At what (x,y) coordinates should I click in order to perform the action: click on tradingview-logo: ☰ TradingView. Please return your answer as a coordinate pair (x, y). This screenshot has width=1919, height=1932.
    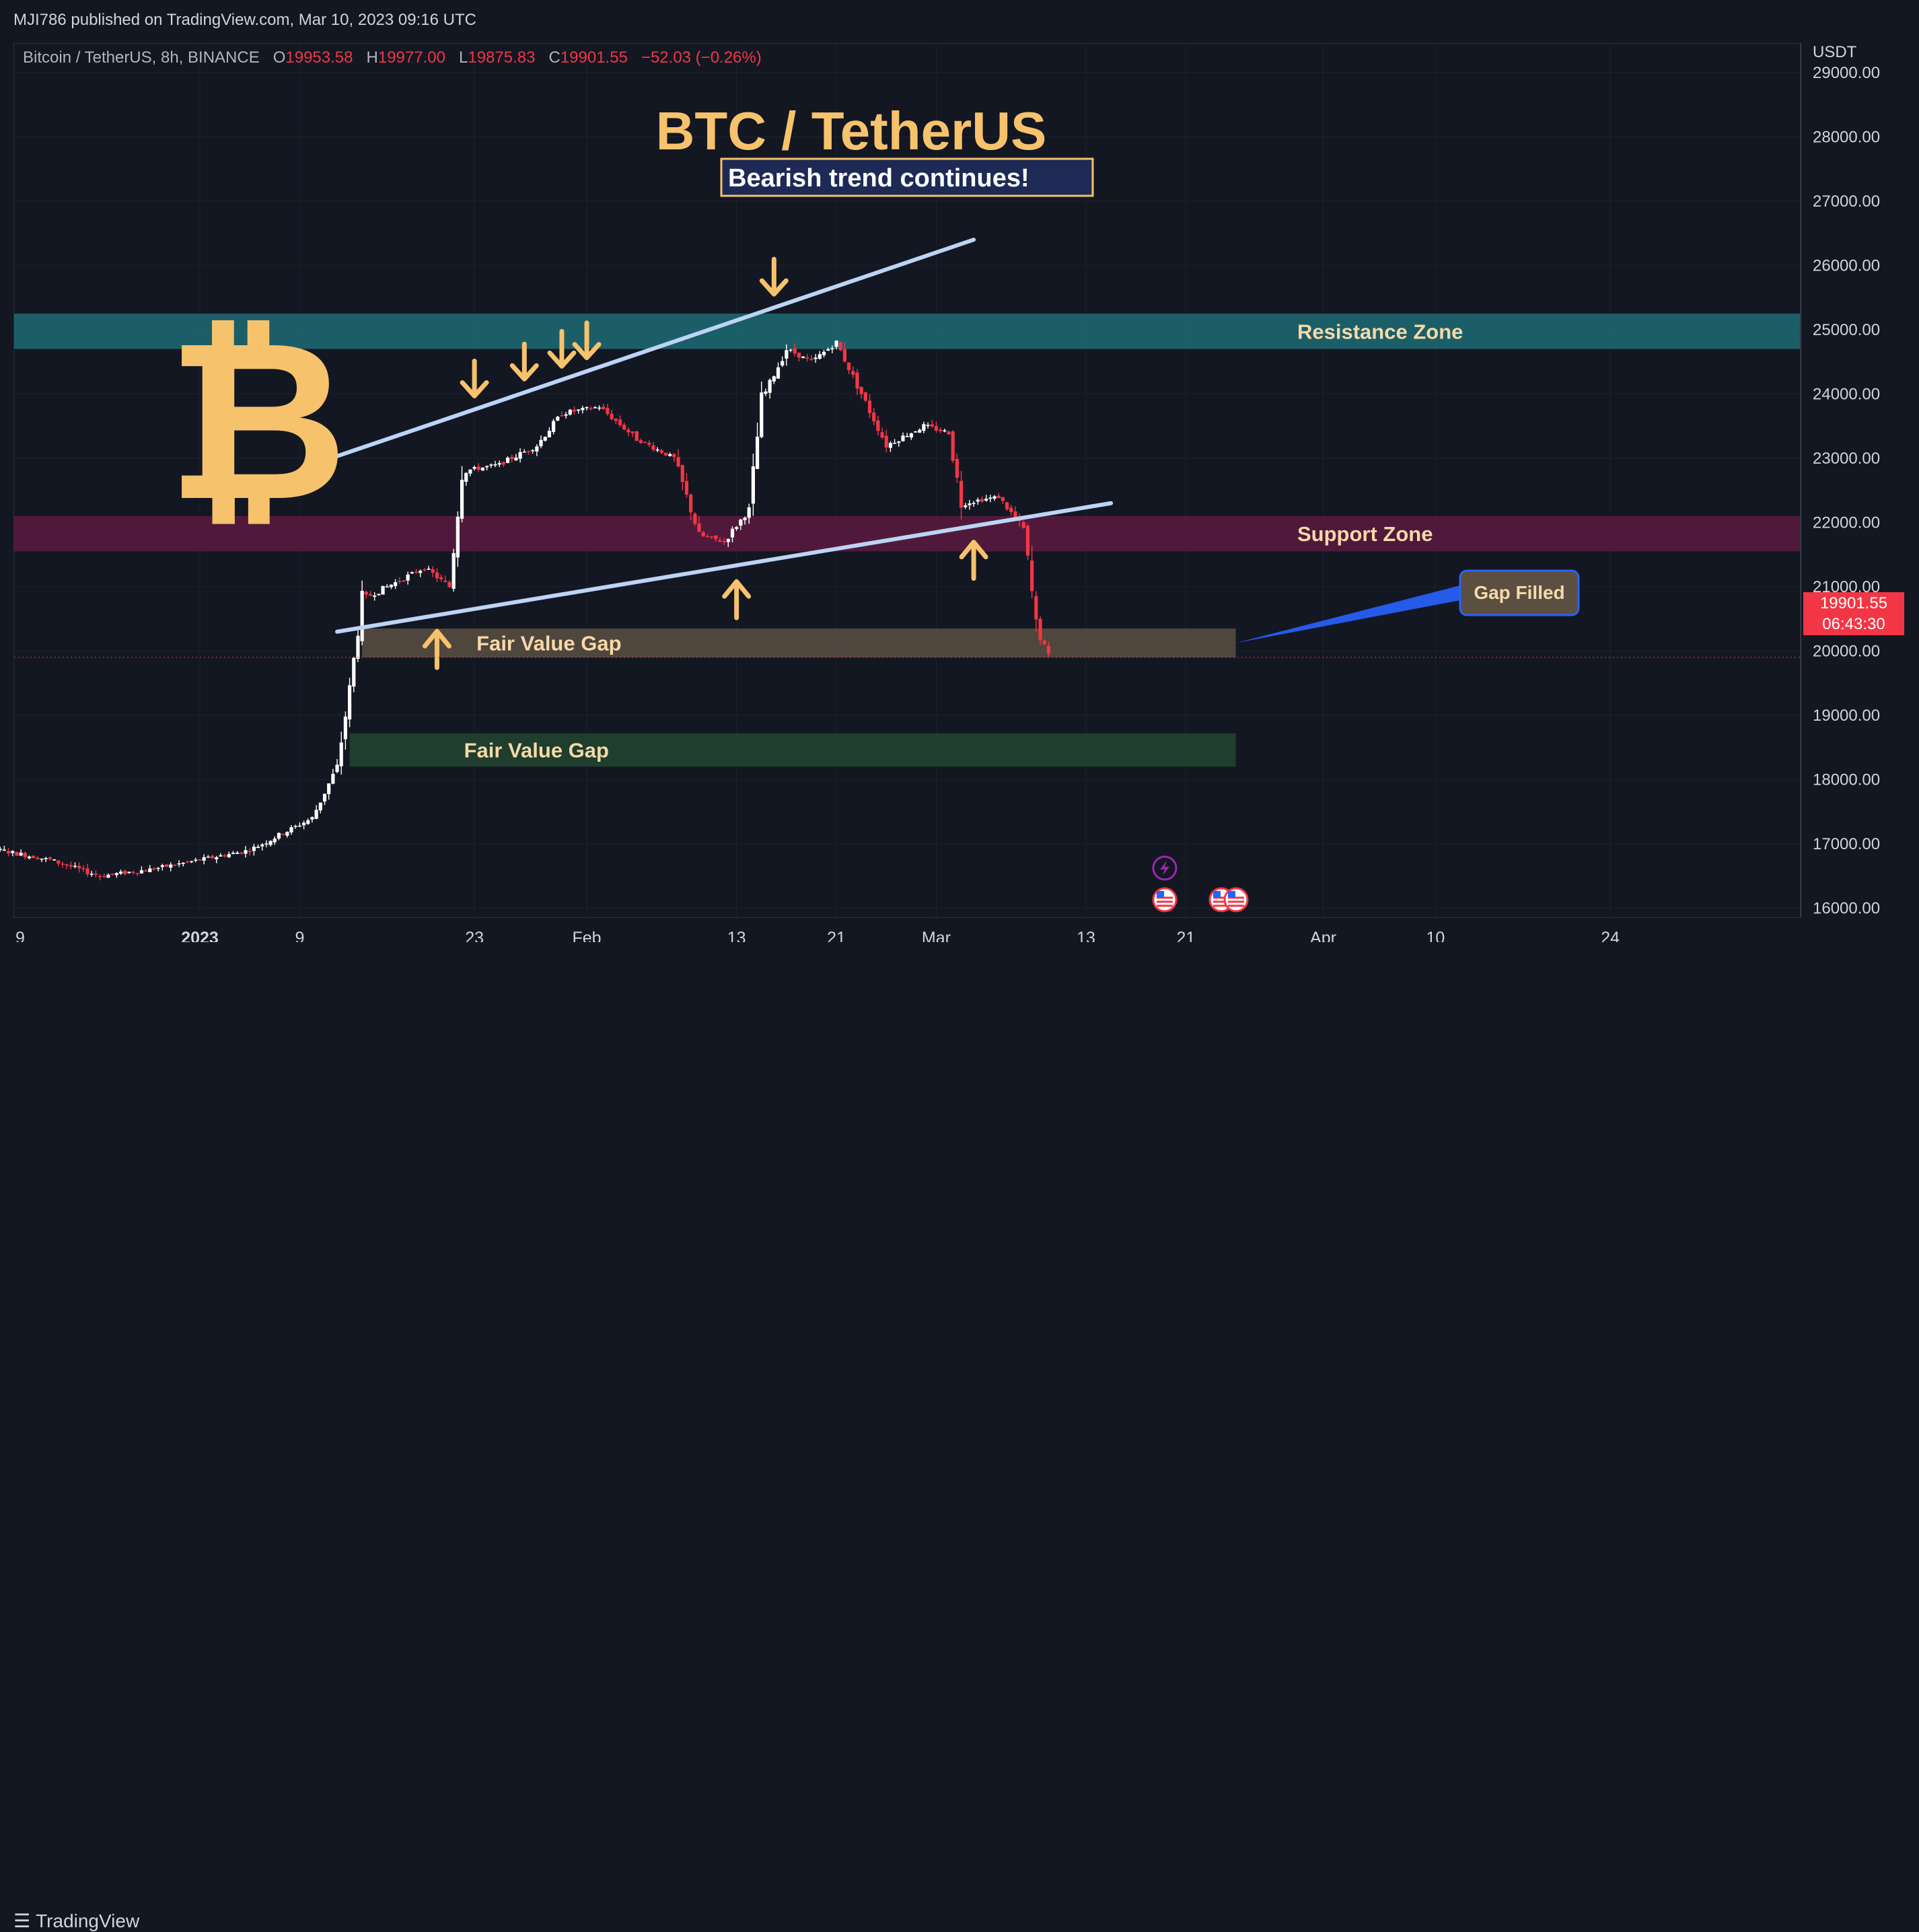
    Looking at the image, I should click on (76, 1921).